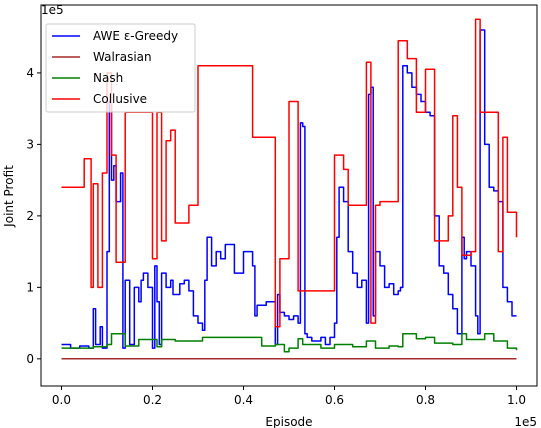 This screenshot has width=541, height=428. What do you see at coordinates (243, 400) in the screenshot?
I see `x-tick-label: 0.4` at bounding box center [243, 400].